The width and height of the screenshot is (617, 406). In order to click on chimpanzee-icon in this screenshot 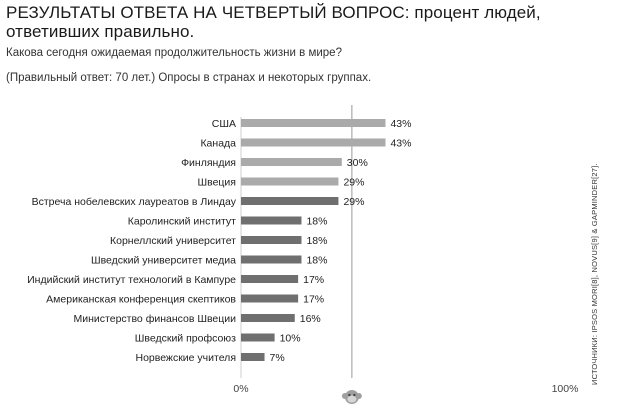, I will do `click(351, 397)`.